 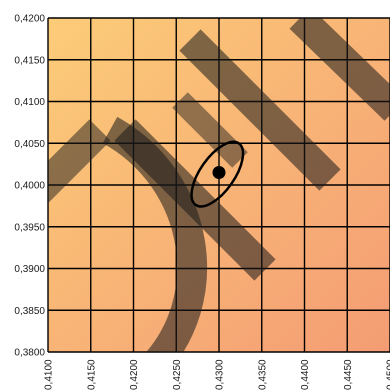 What do you see at coordinates (29, 102) in the screenshot?
I see `y-tick-label: 0,4100` at bounding box center [29, 102].